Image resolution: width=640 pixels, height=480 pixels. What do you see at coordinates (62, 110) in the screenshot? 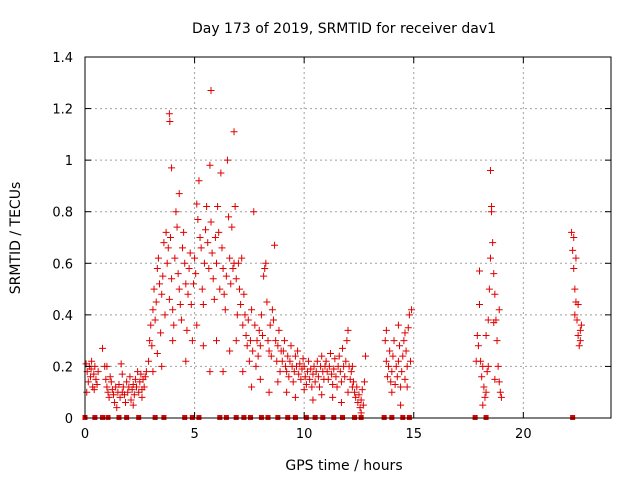
I see `y-tick-label: 1.2` at bounding box center [62, 110].